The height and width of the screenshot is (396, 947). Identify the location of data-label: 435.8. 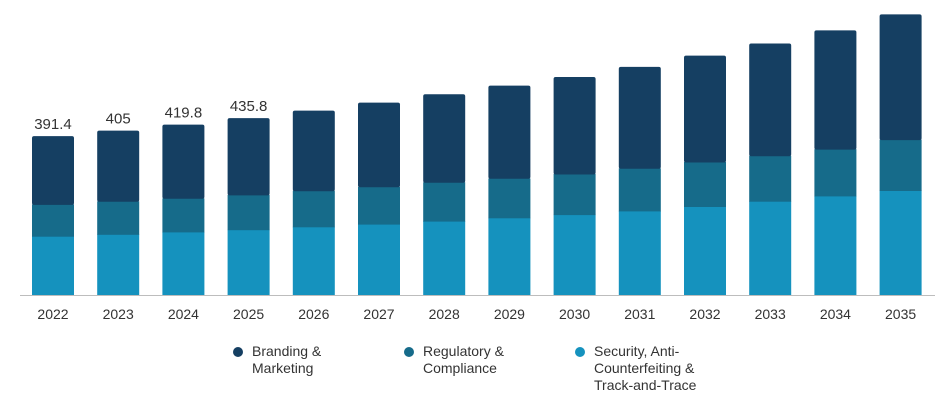
(249, 106).